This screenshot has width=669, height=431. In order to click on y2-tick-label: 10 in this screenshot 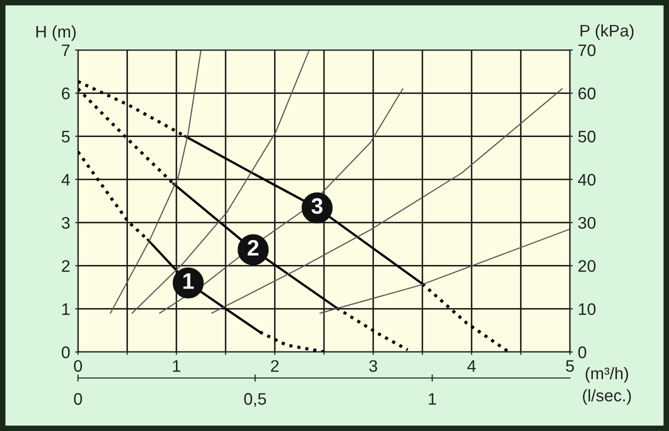, I will do `click(587, 309)`.